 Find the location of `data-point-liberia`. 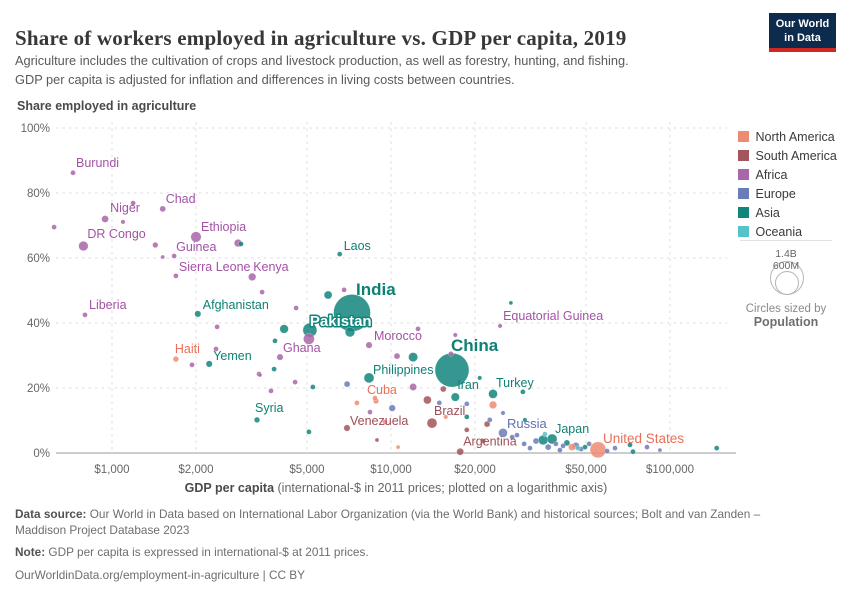

data-point-liberia is located at coordinates (85, 315).